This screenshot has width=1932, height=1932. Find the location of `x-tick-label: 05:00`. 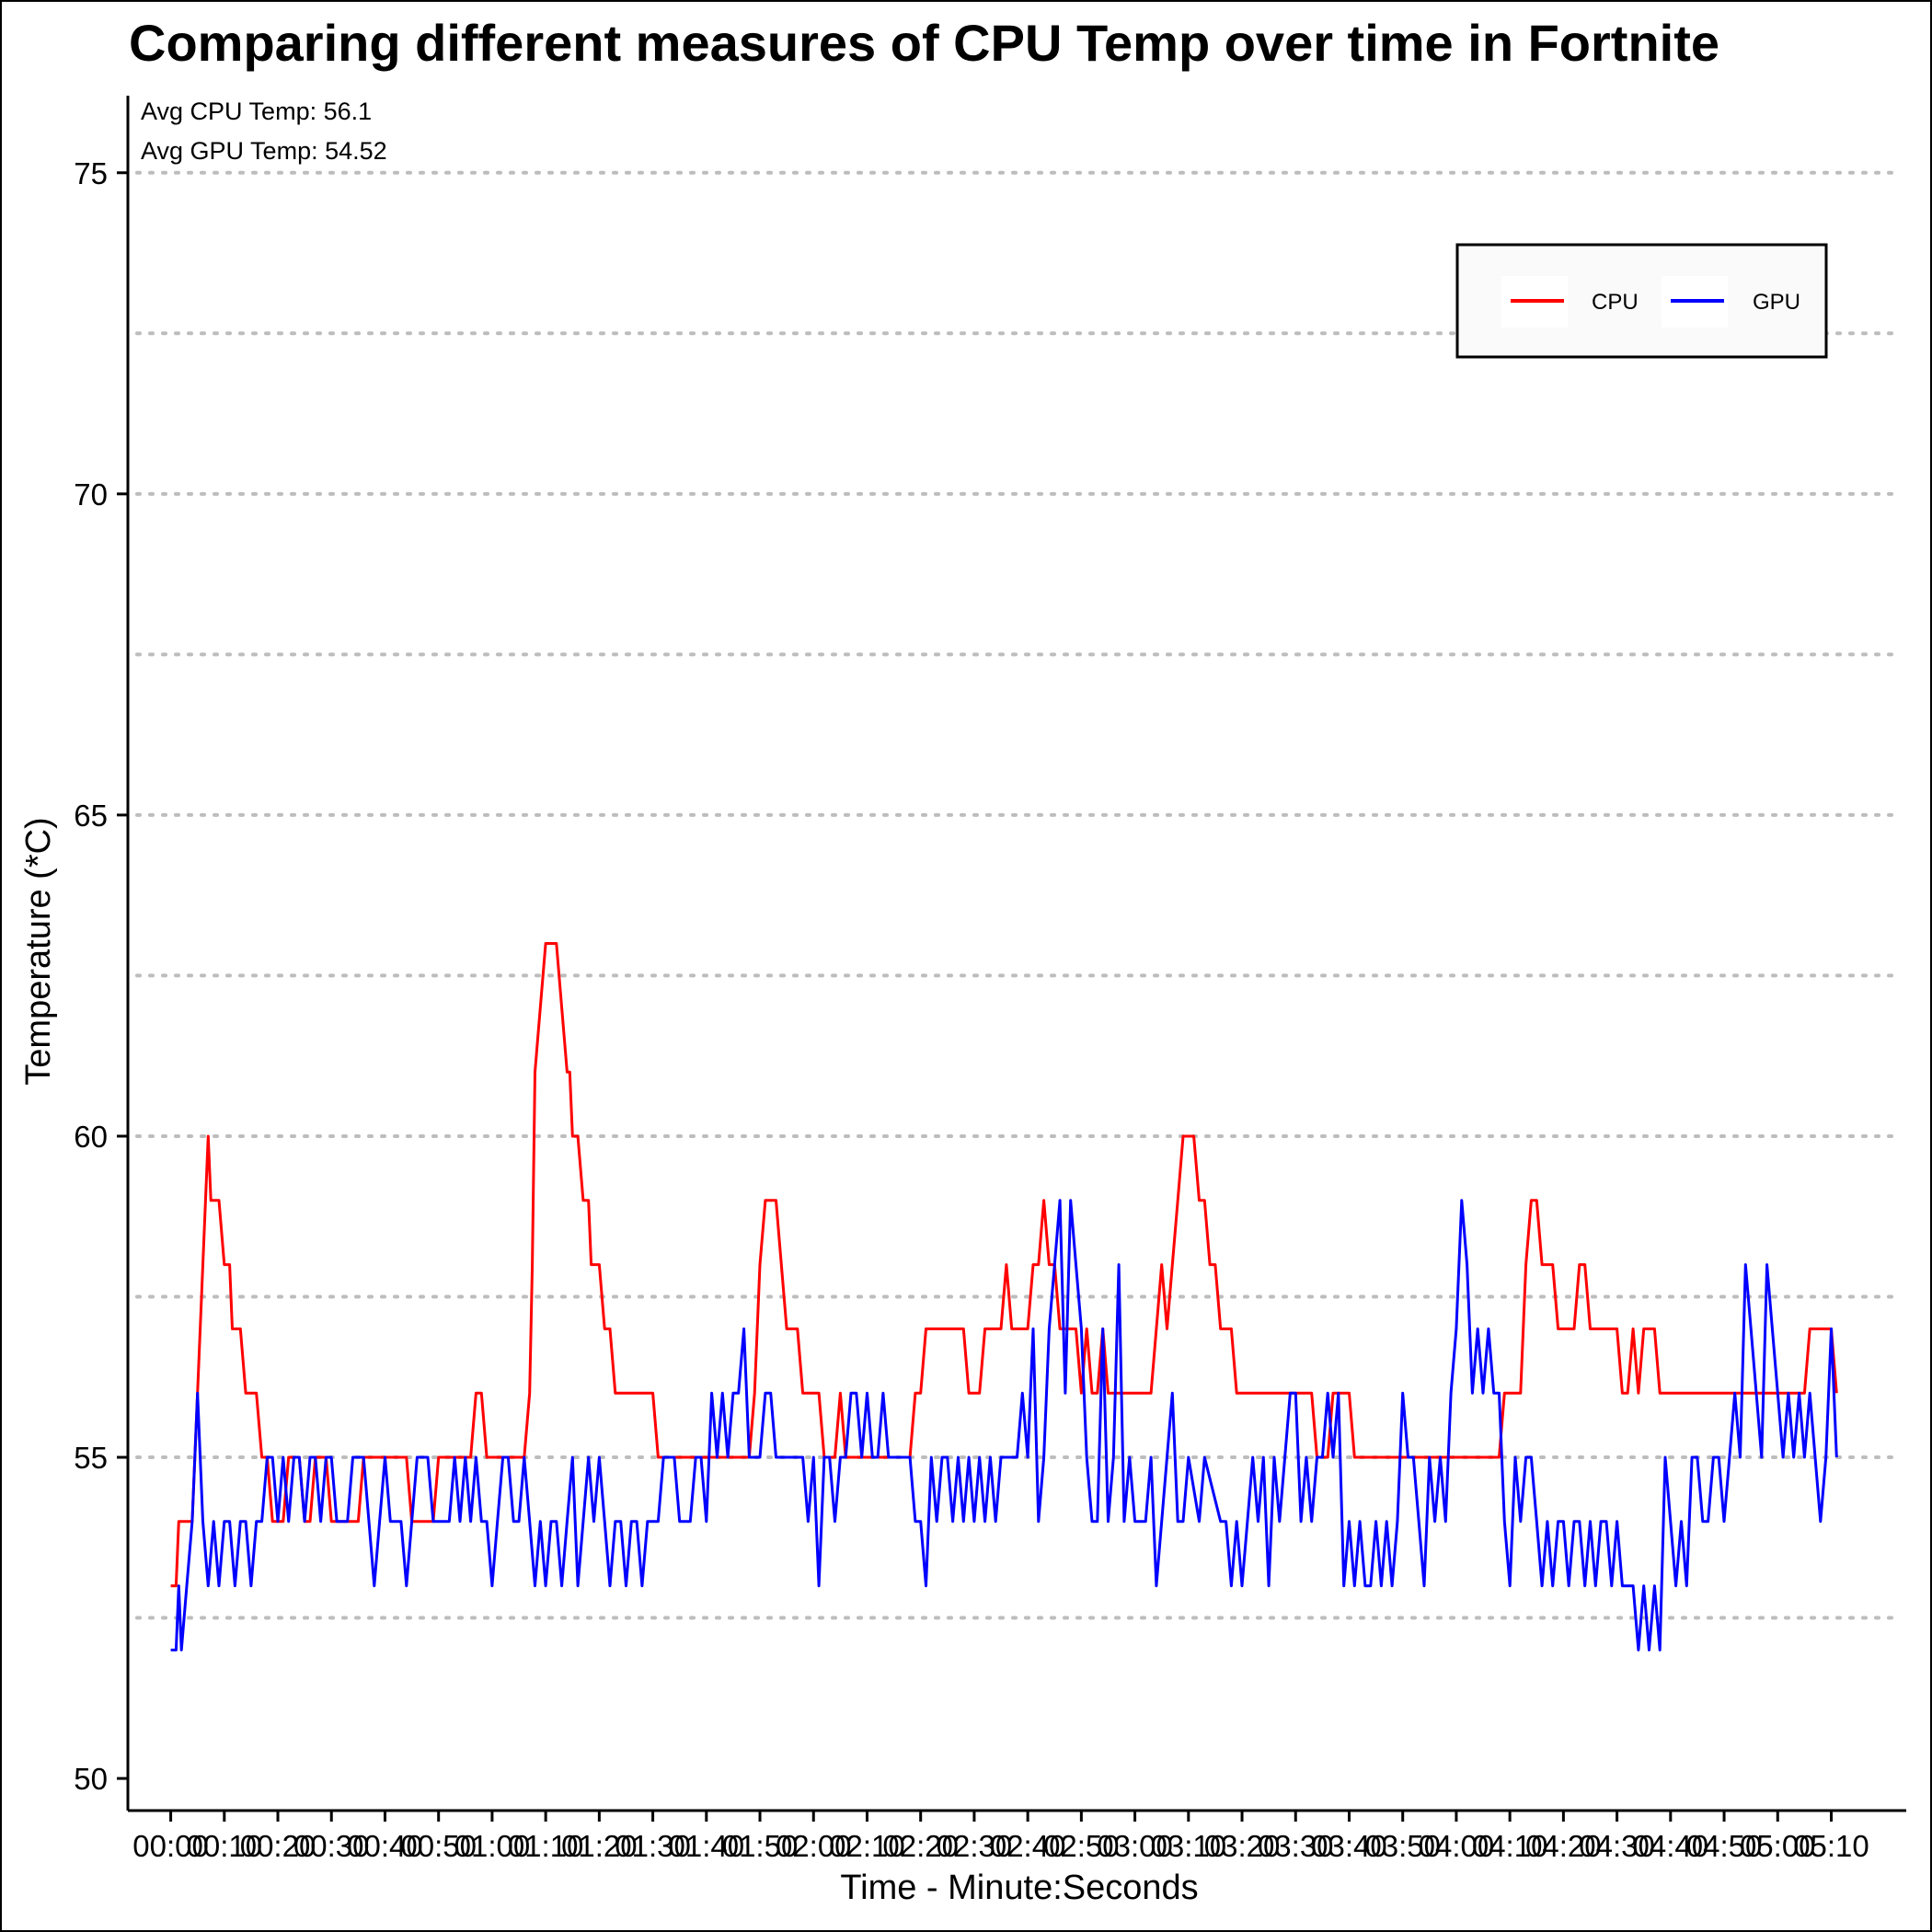

x-tick-label: 05:00 is located at coordinates (1778, 1846).